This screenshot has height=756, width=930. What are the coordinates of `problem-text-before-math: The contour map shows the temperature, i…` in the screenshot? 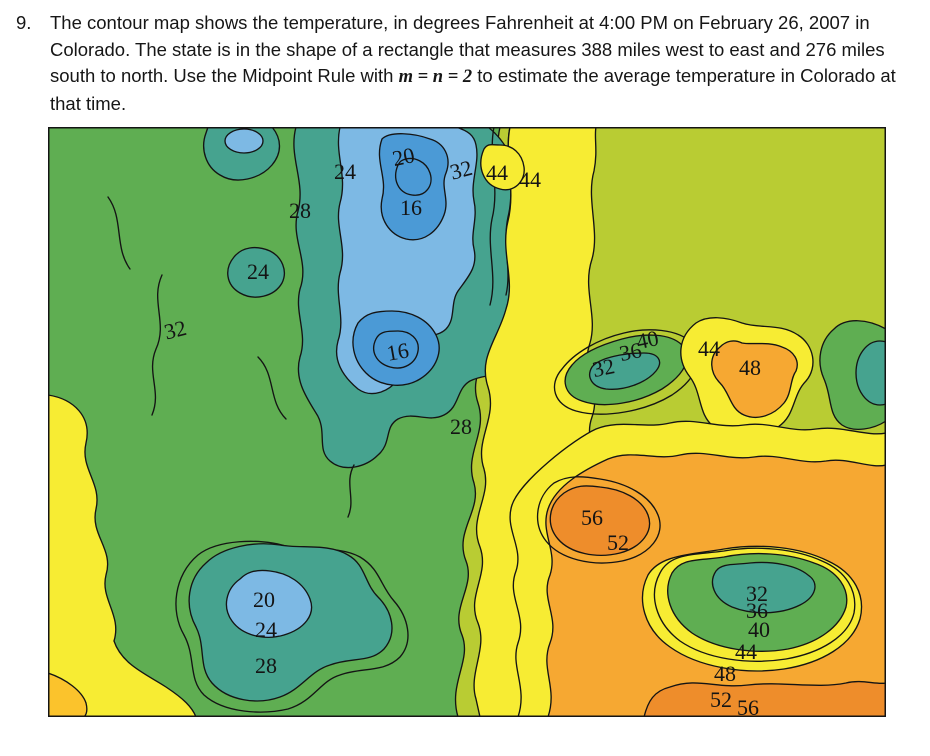 It's located at (467, 49).